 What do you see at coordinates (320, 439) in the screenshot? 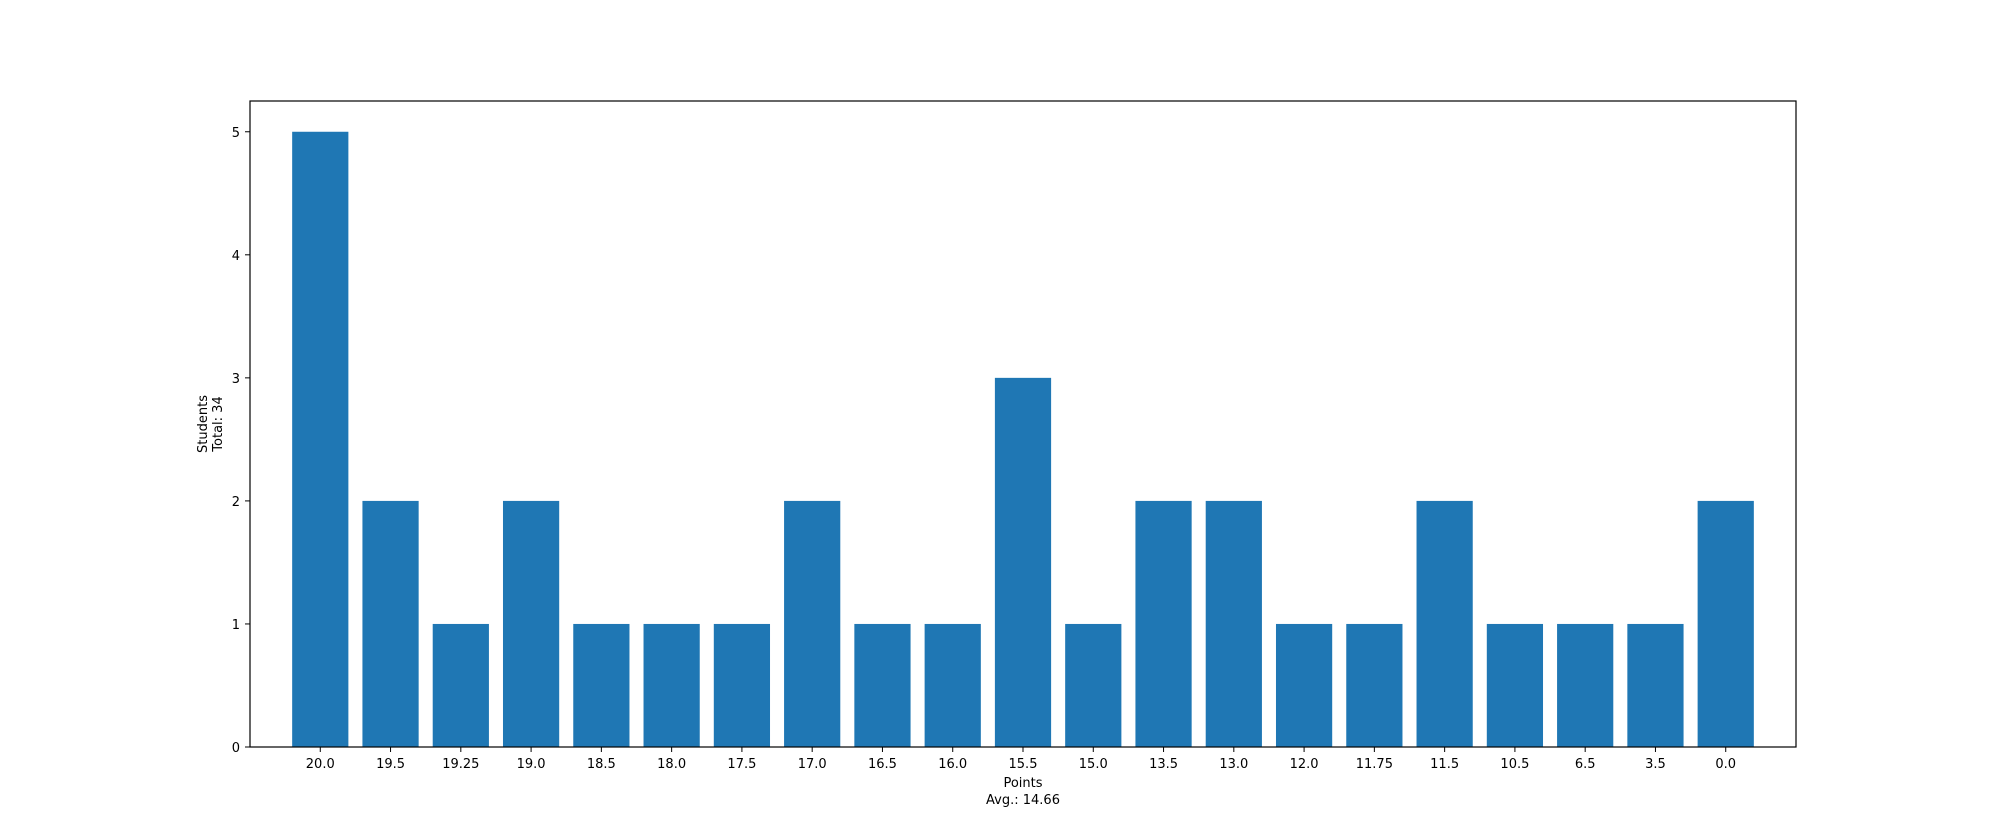
I see `bar-20.0` at bounding box center [320, 439].